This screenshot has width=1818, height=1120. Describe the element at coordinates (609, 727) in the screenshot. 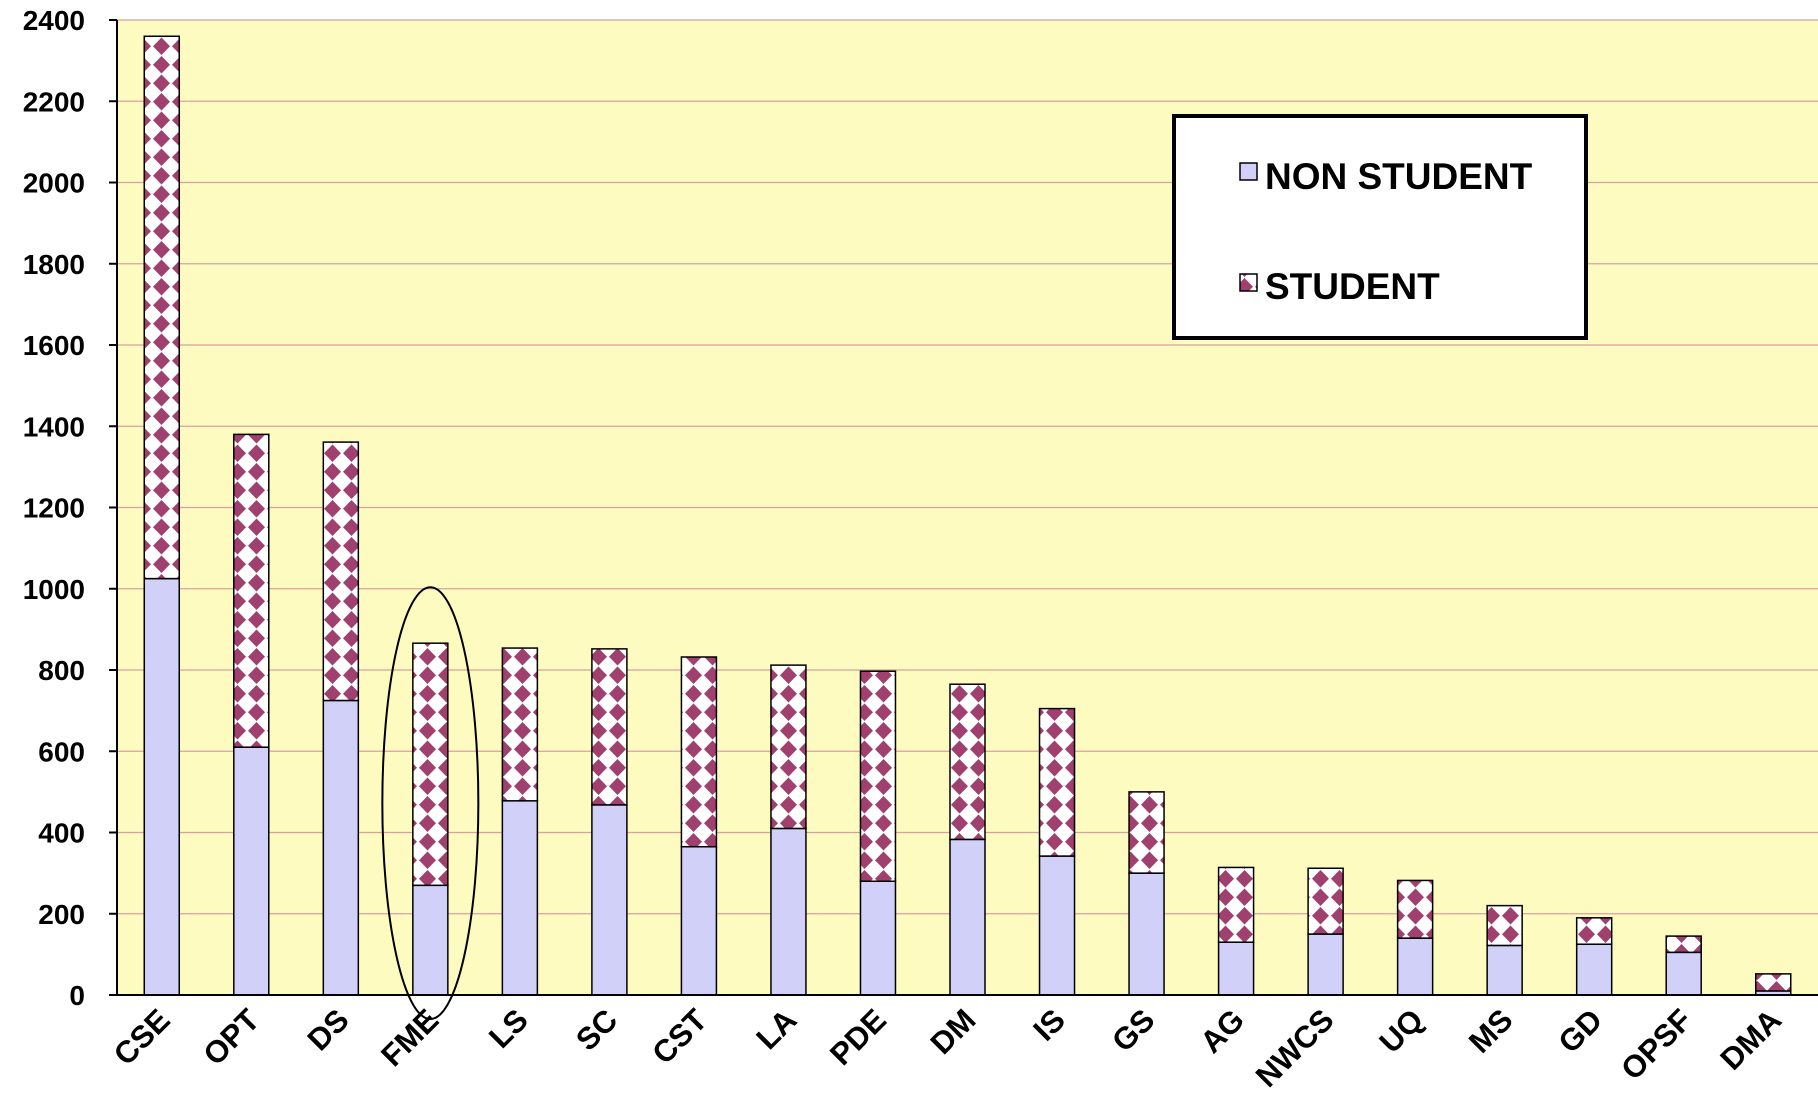

I see `bar-student-sc` at that location.